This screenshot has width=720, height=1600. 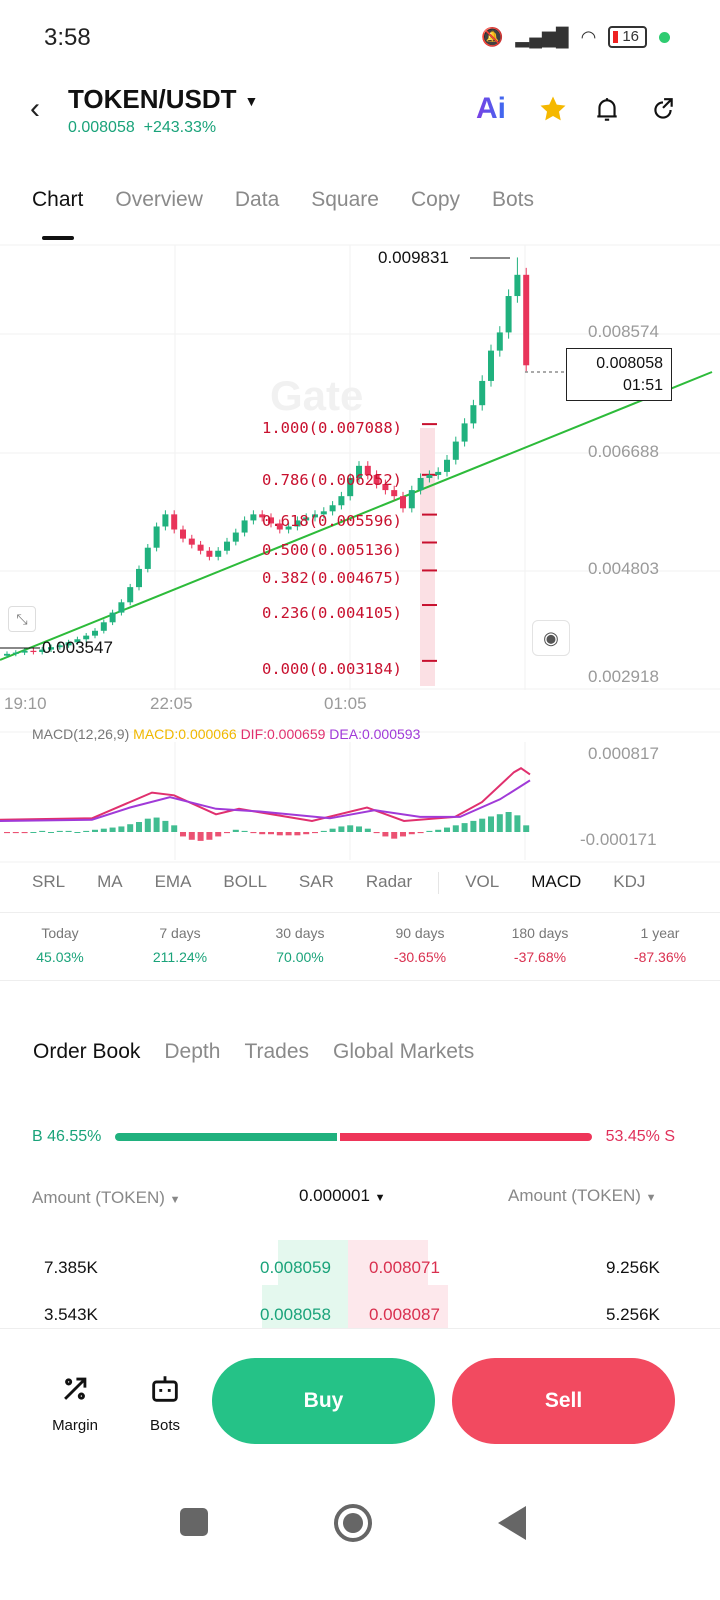 I want to click on fib-level: 1.000(0.007088), so click(x=332, y=428).